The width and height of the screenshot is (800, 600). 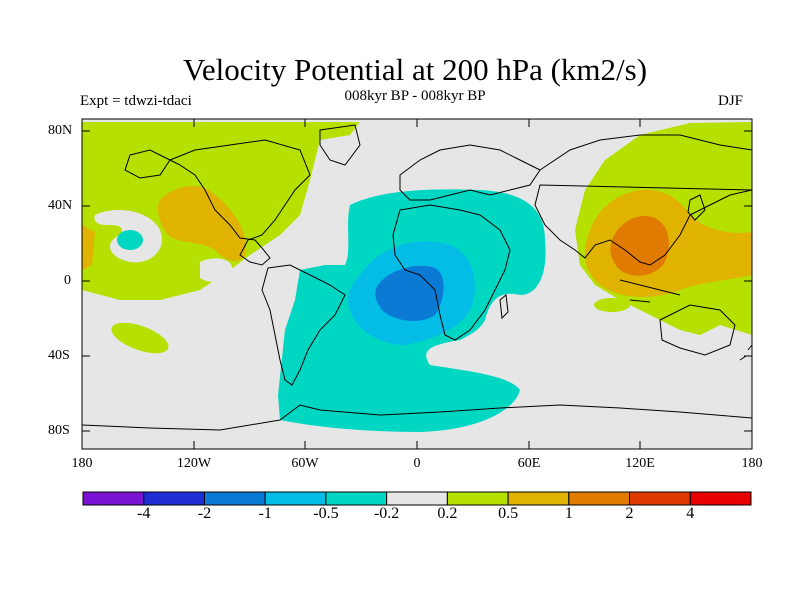 I want to click on contour-positive-0.5-west-edge, so click(x=88, y=247).